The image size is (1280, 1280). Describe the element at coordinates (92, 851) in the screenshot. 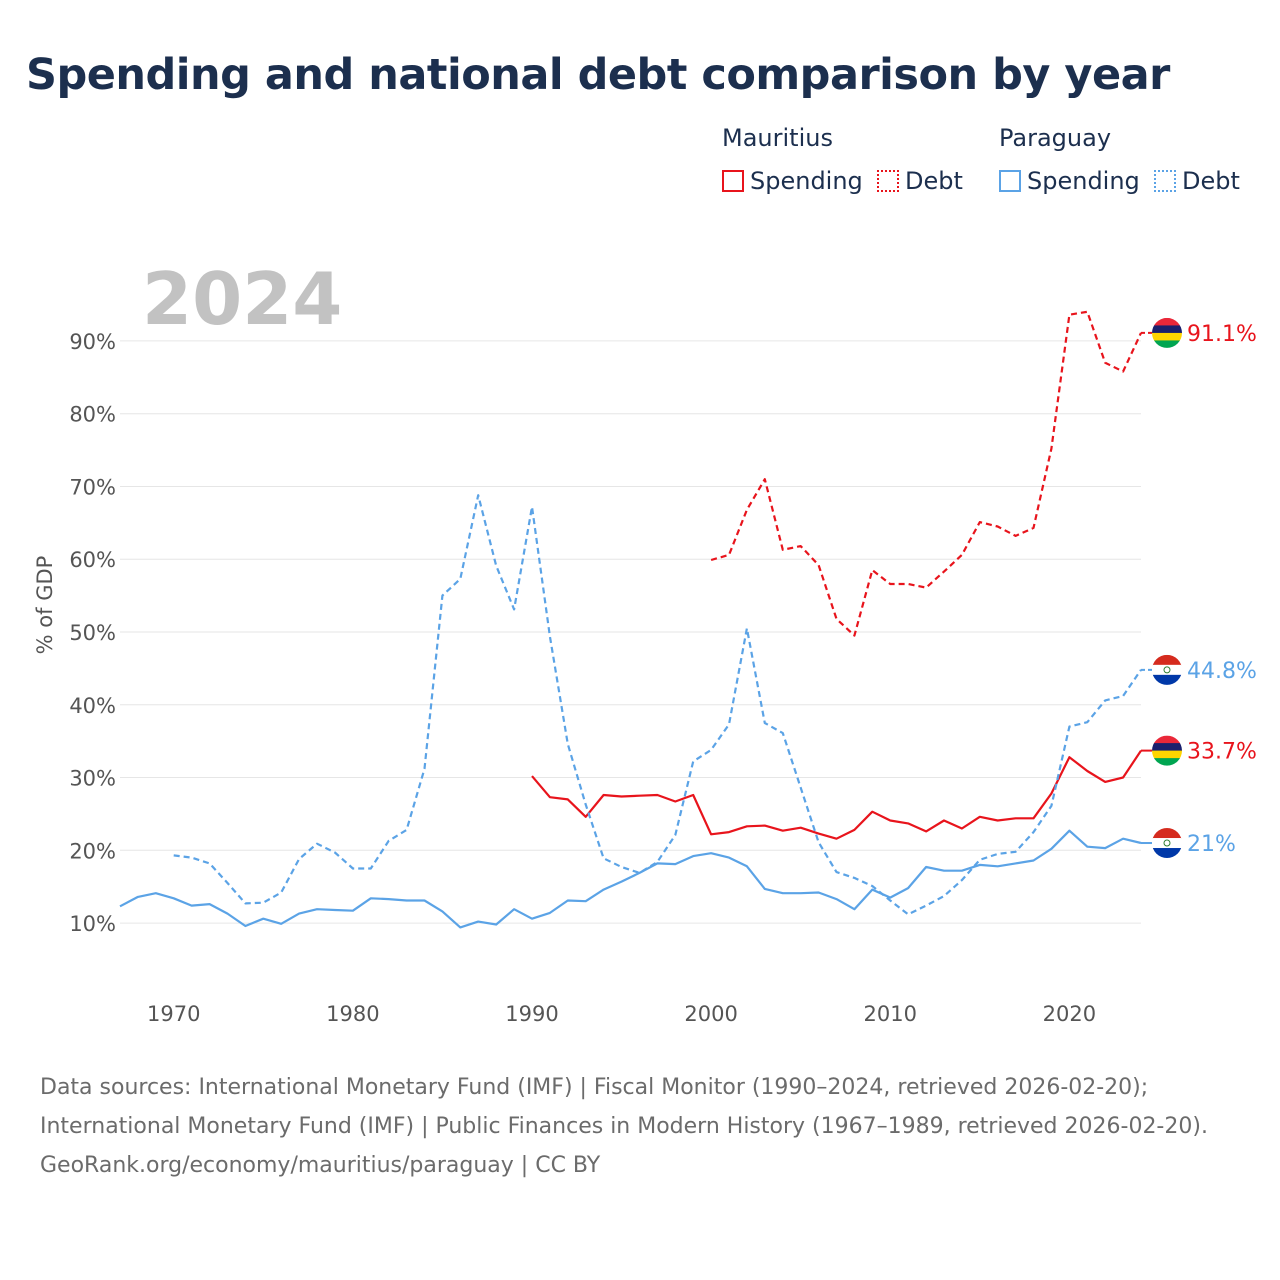

I see `y-tick-label: 20%` at that location.